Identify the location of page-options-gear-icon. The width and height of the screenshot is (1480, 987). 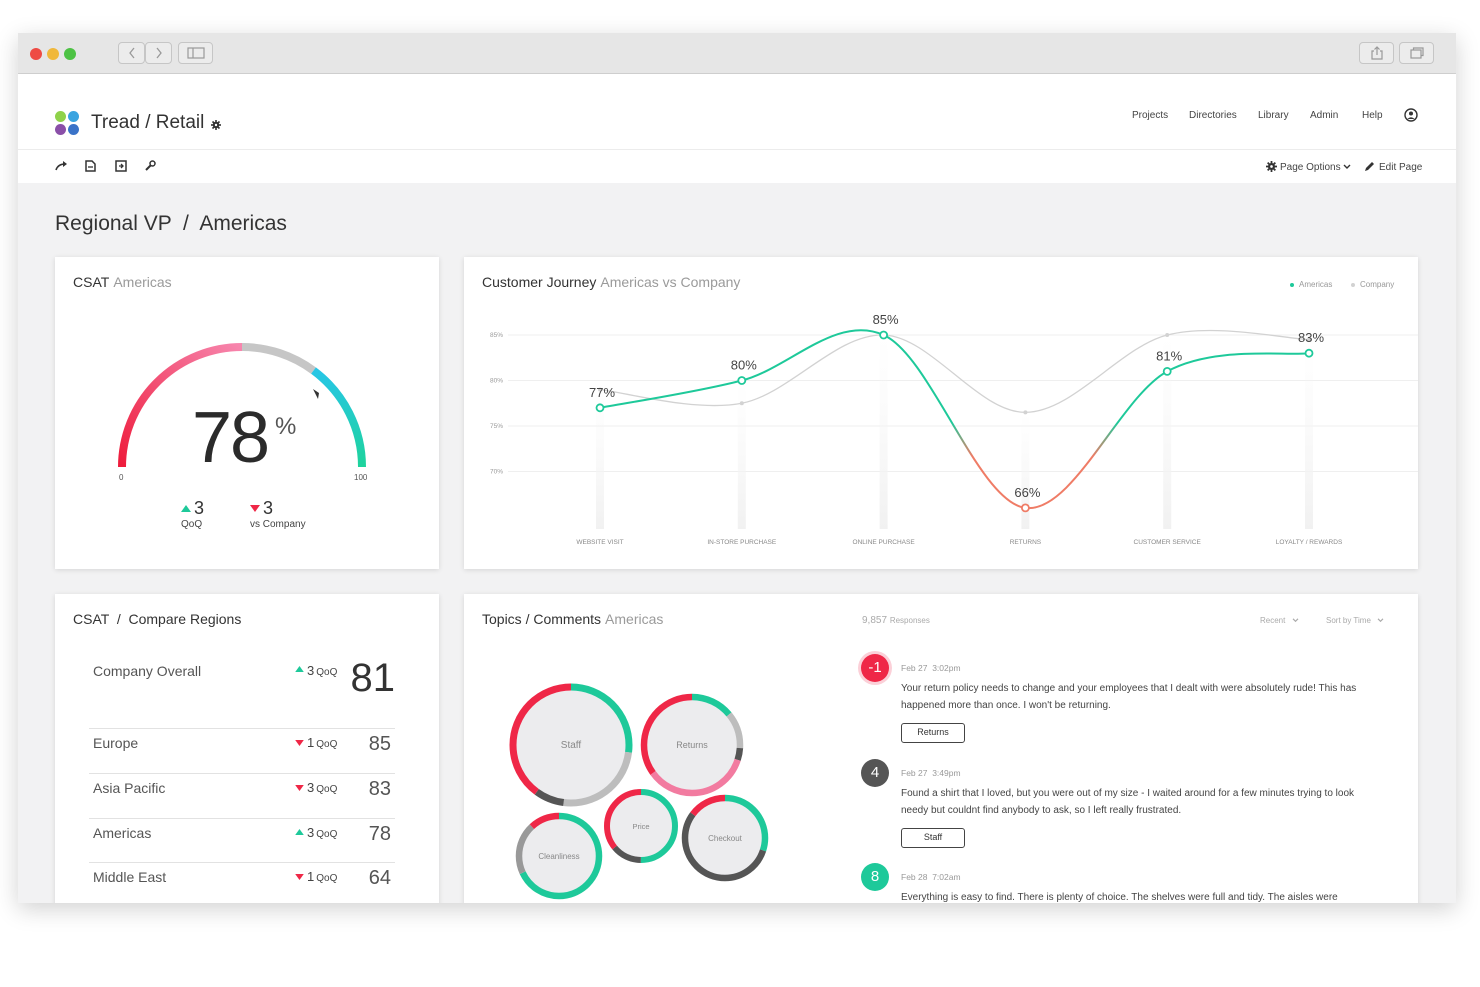
(1271, 166).